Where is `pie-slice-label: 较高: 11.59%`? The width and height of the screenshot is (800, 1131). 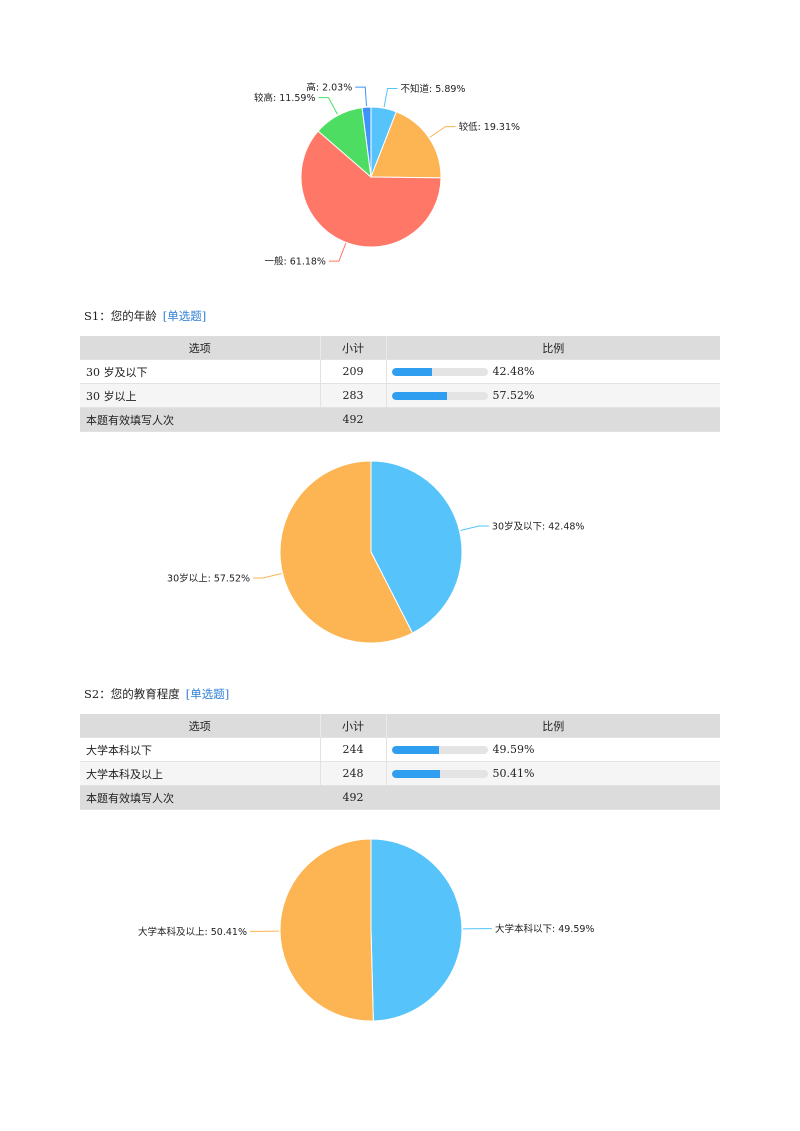 pie-slice-label: 较高: 11.59% is located at coordinates (284, 98).